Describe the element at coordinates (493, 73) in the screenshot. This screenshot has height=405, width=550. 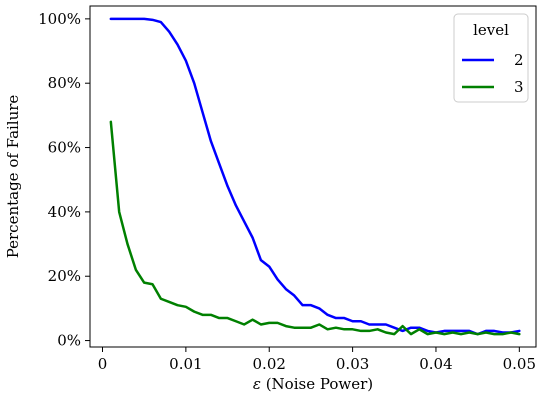
I see `legend-items: 23` at that location.